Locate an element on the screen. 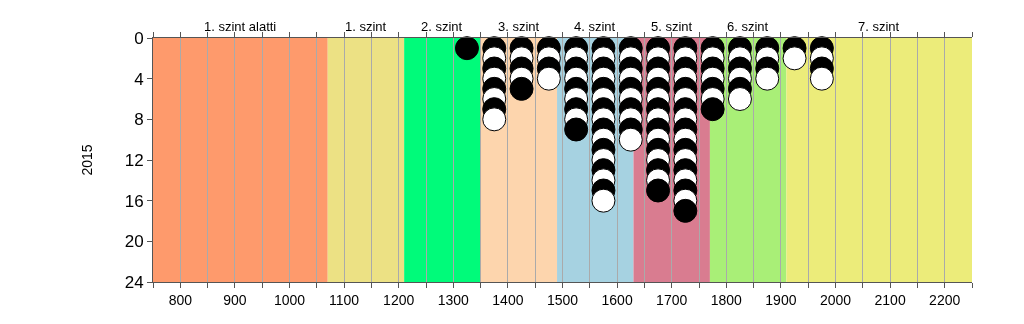 This screenshot has width=1024, height=324. x-tick-label: 1600 is located at coordinates (617, 299).